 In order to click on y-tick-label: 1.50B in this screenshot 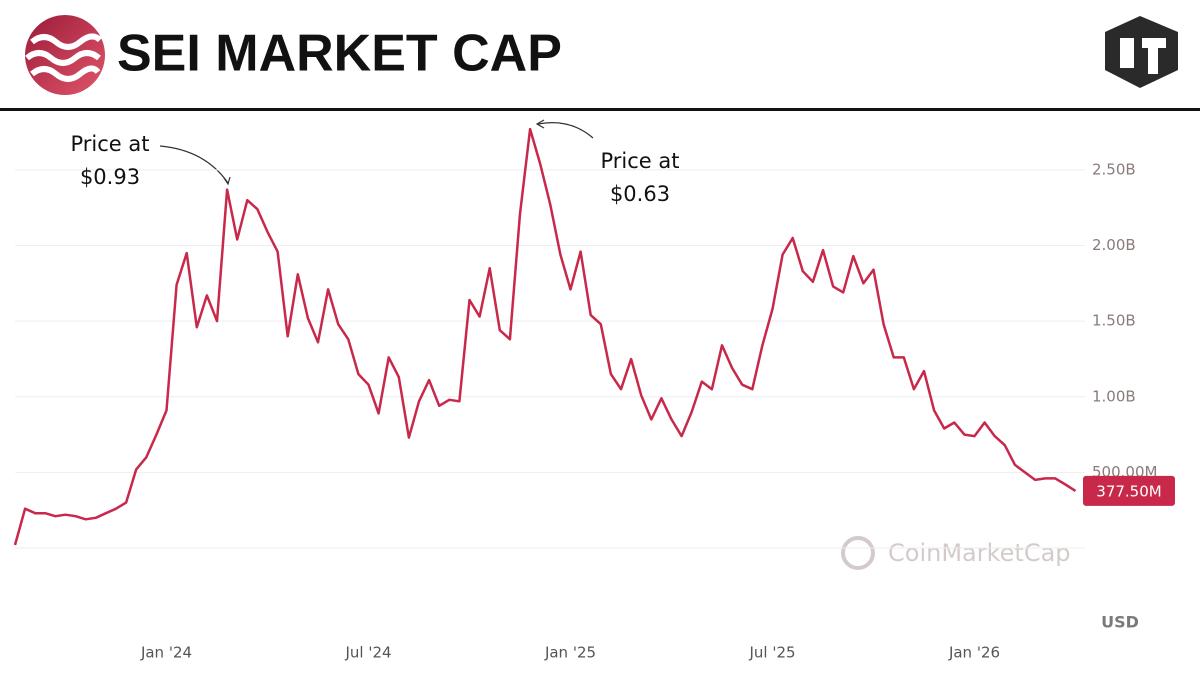, I will do `click(1114, 321)`.